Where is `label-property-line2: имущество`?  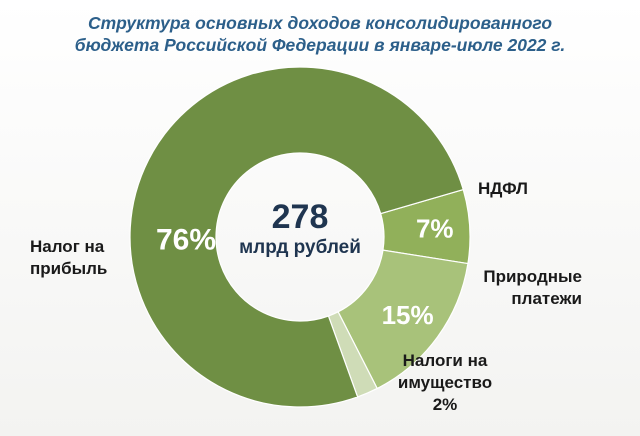 label-property-line2: имущество is located at coordinates (445, 382).